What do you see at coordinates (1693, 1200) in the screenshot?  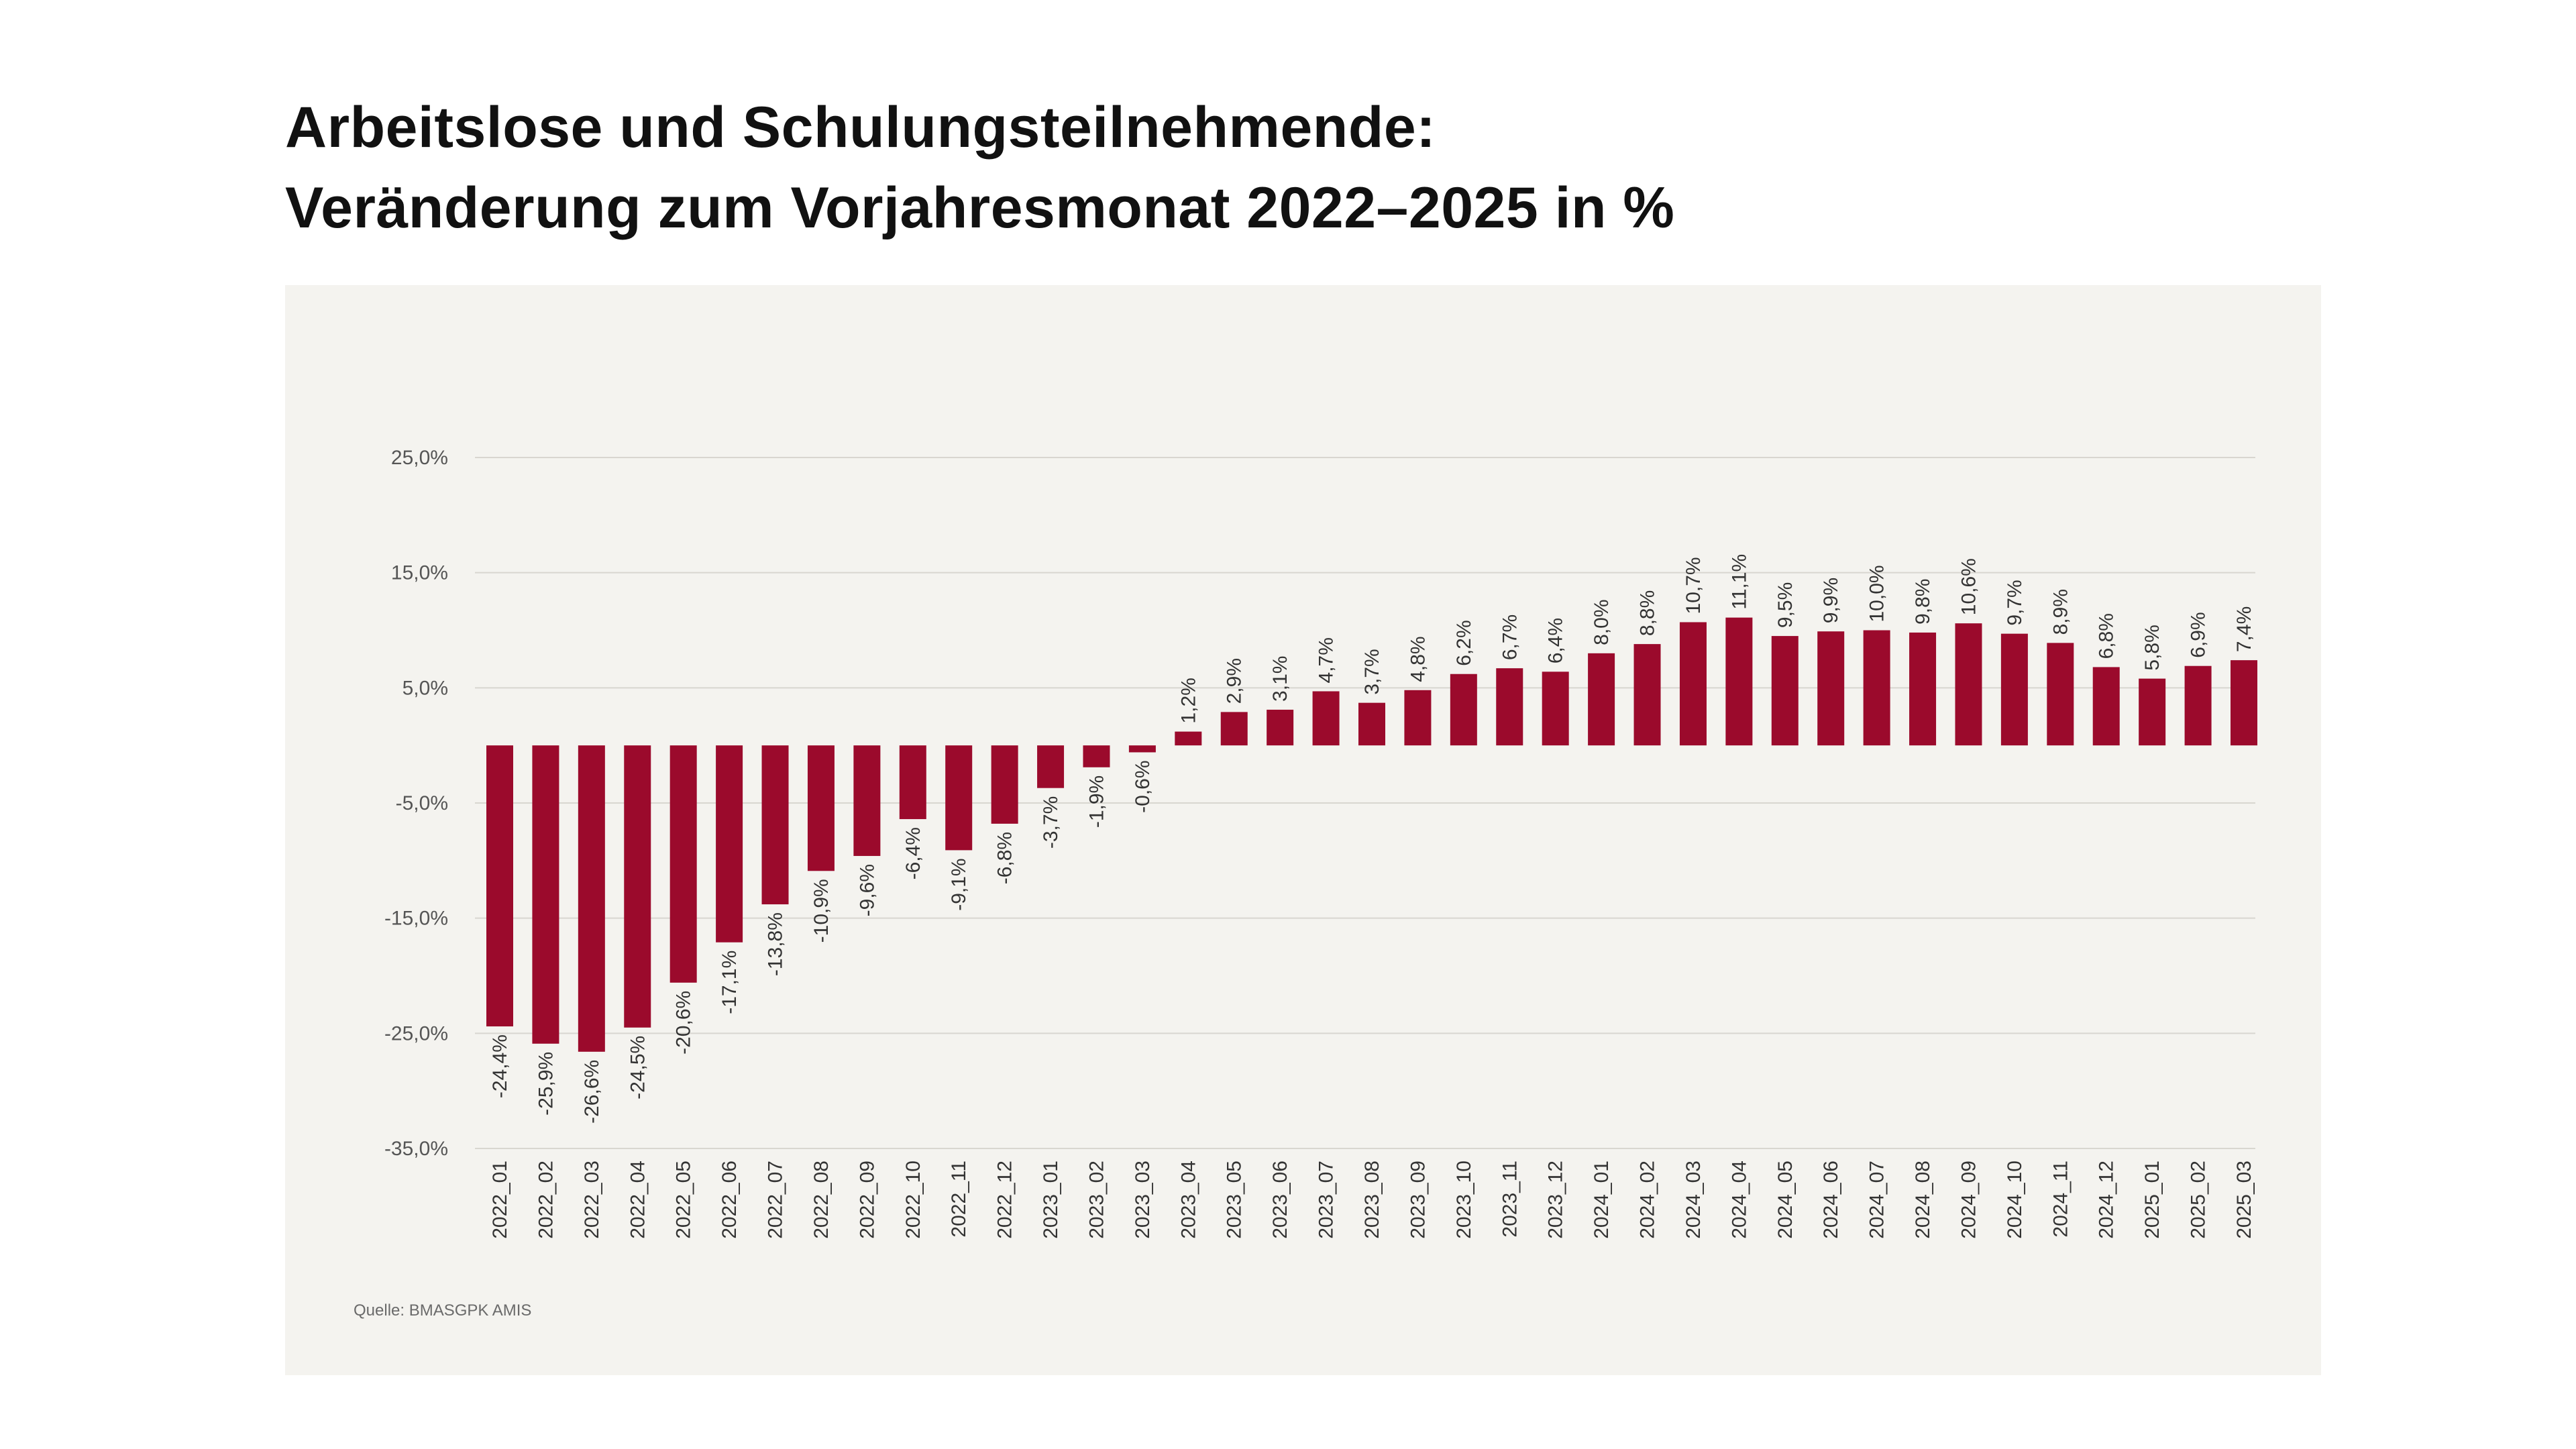 I see `x-tick-label: 2024_03` at bounding box center [1693, 1200].